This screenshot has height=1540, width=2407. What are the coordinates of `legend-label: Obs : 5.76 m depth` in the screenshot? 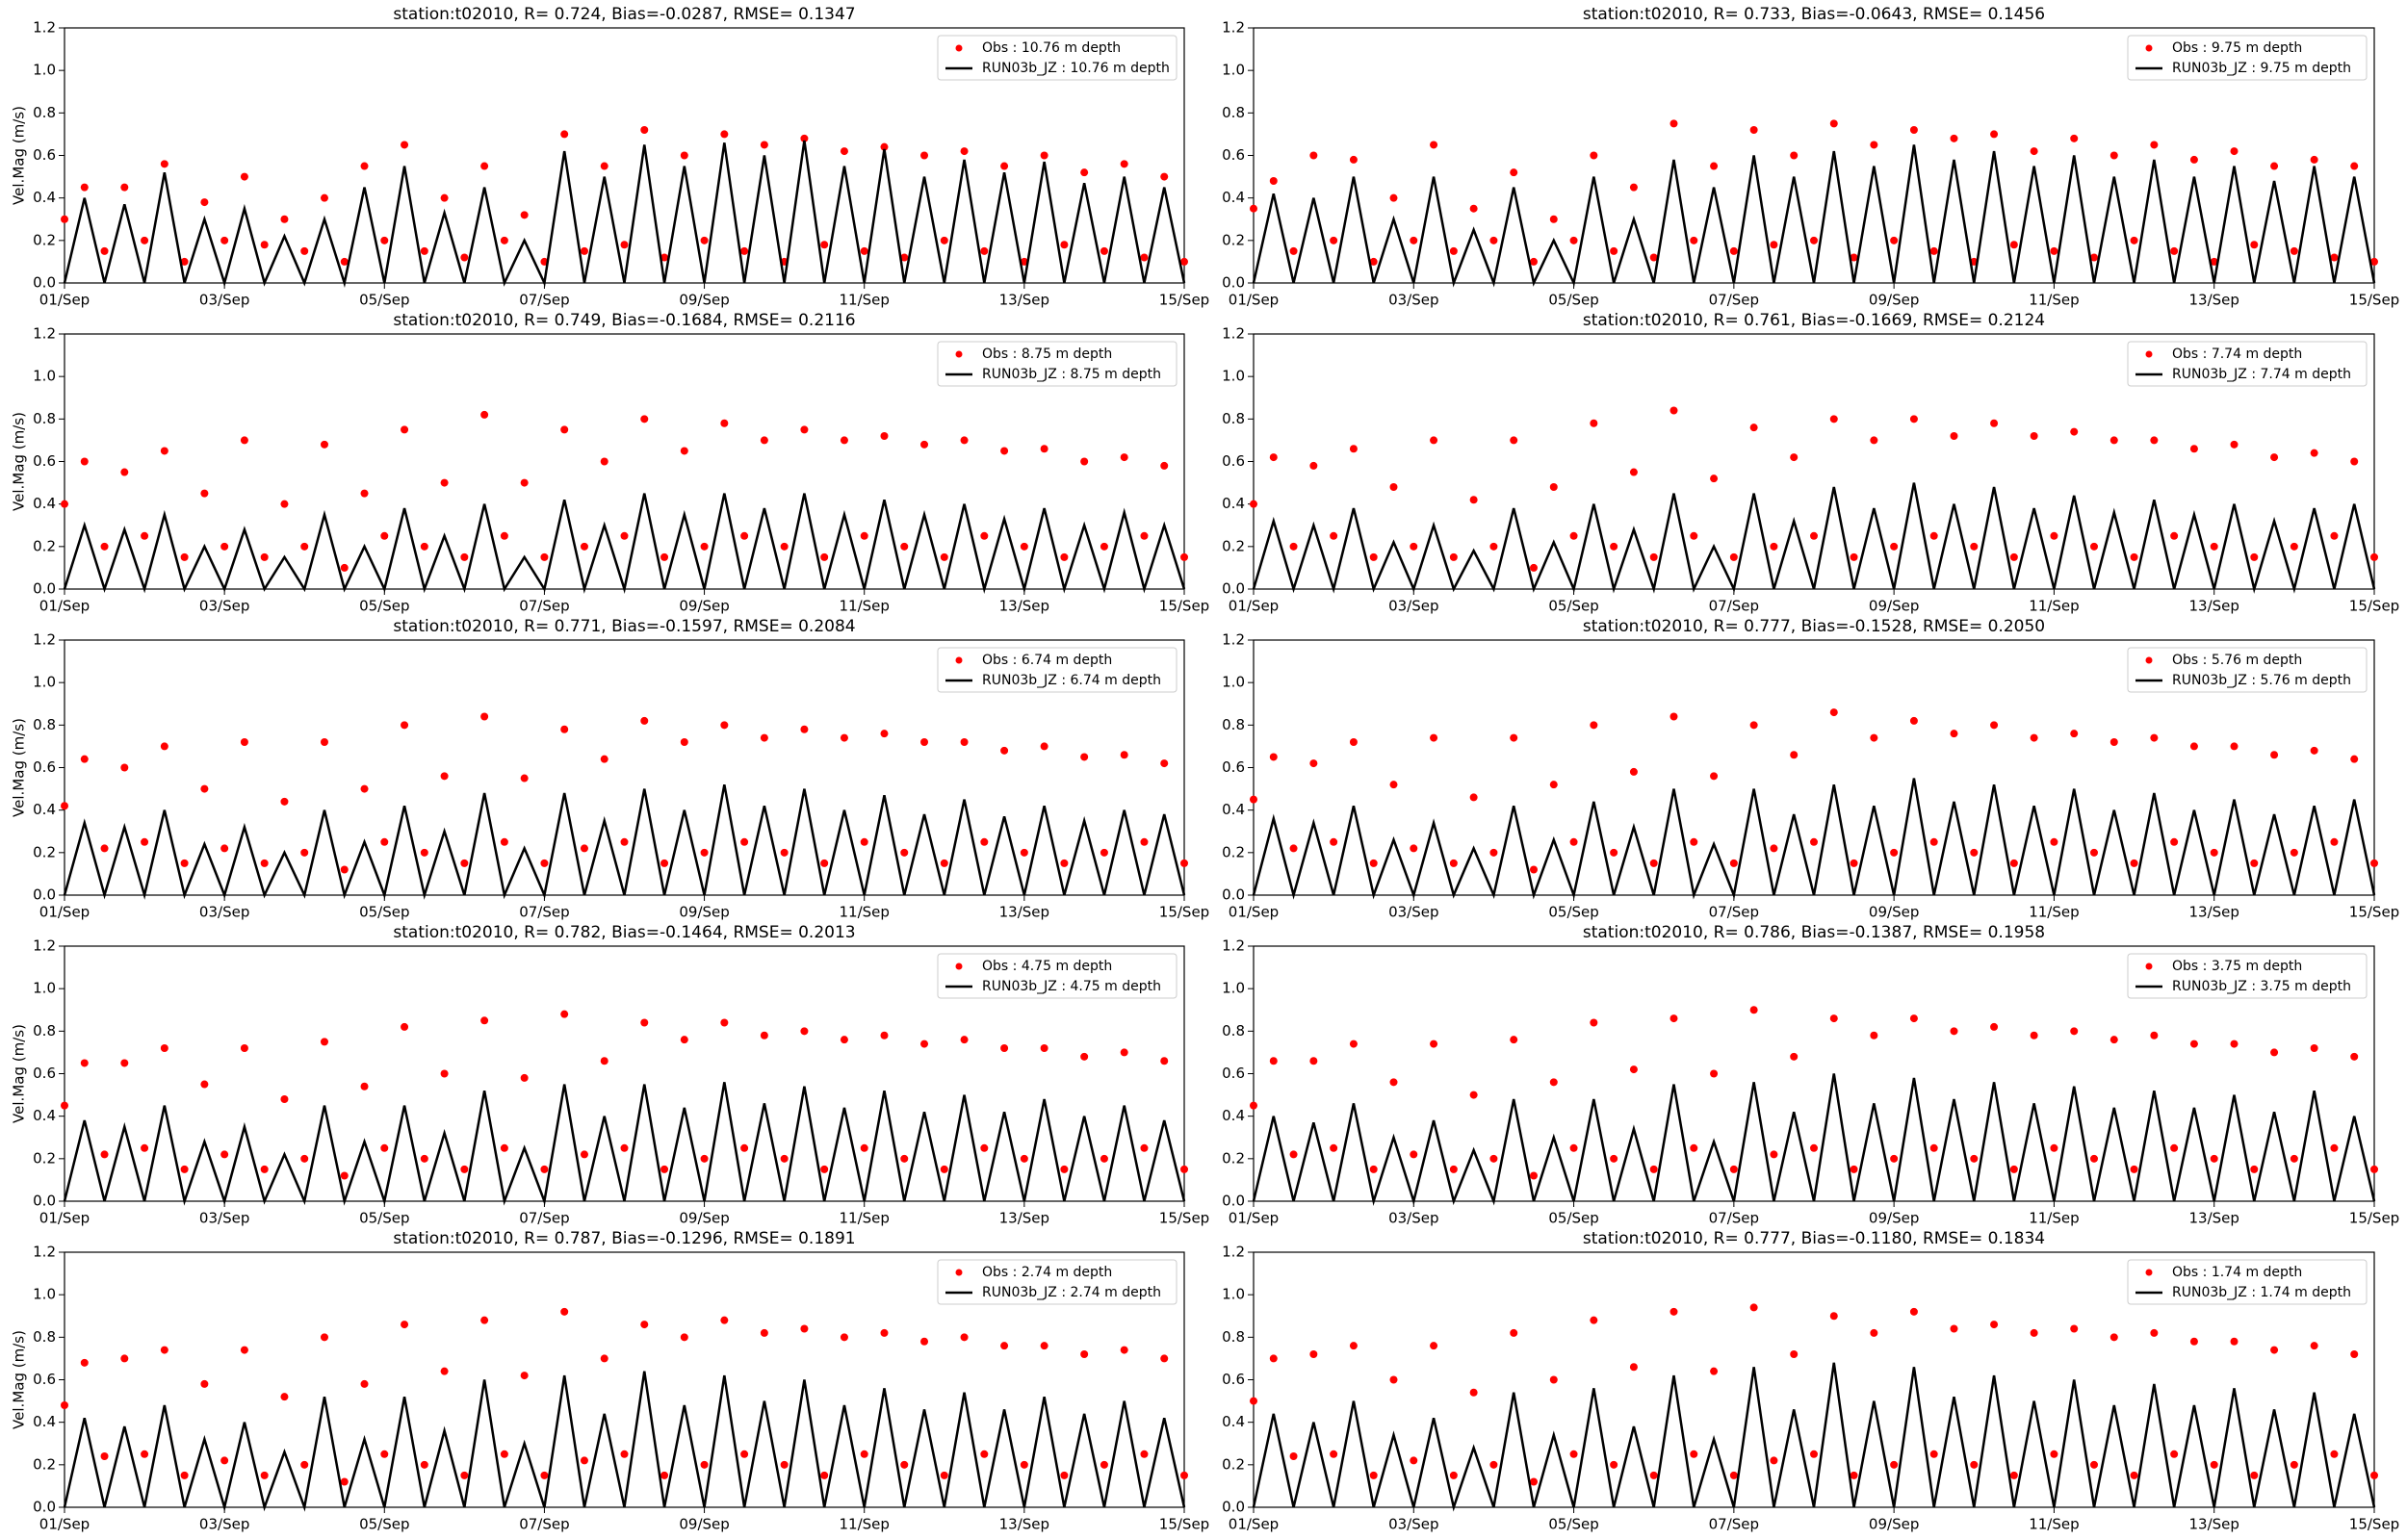 It's located at (2237, 660).